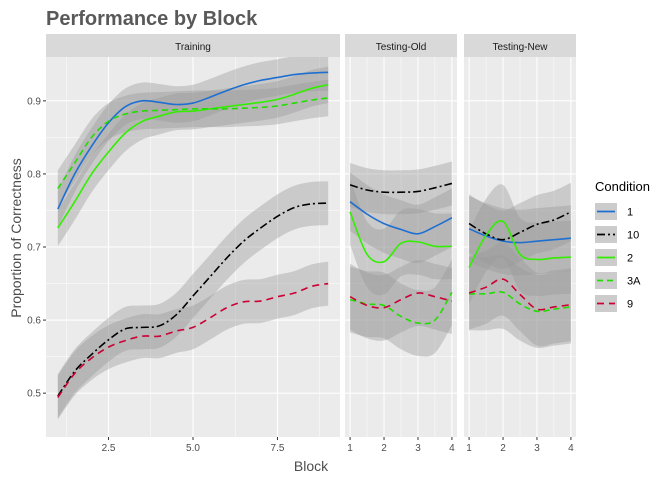 The width and height of the screenshot is (672, 480). What do you see at coordinates (622, 186) in the screenshot?
I see `legend-title: Condition` at bounding box center [622, 186].